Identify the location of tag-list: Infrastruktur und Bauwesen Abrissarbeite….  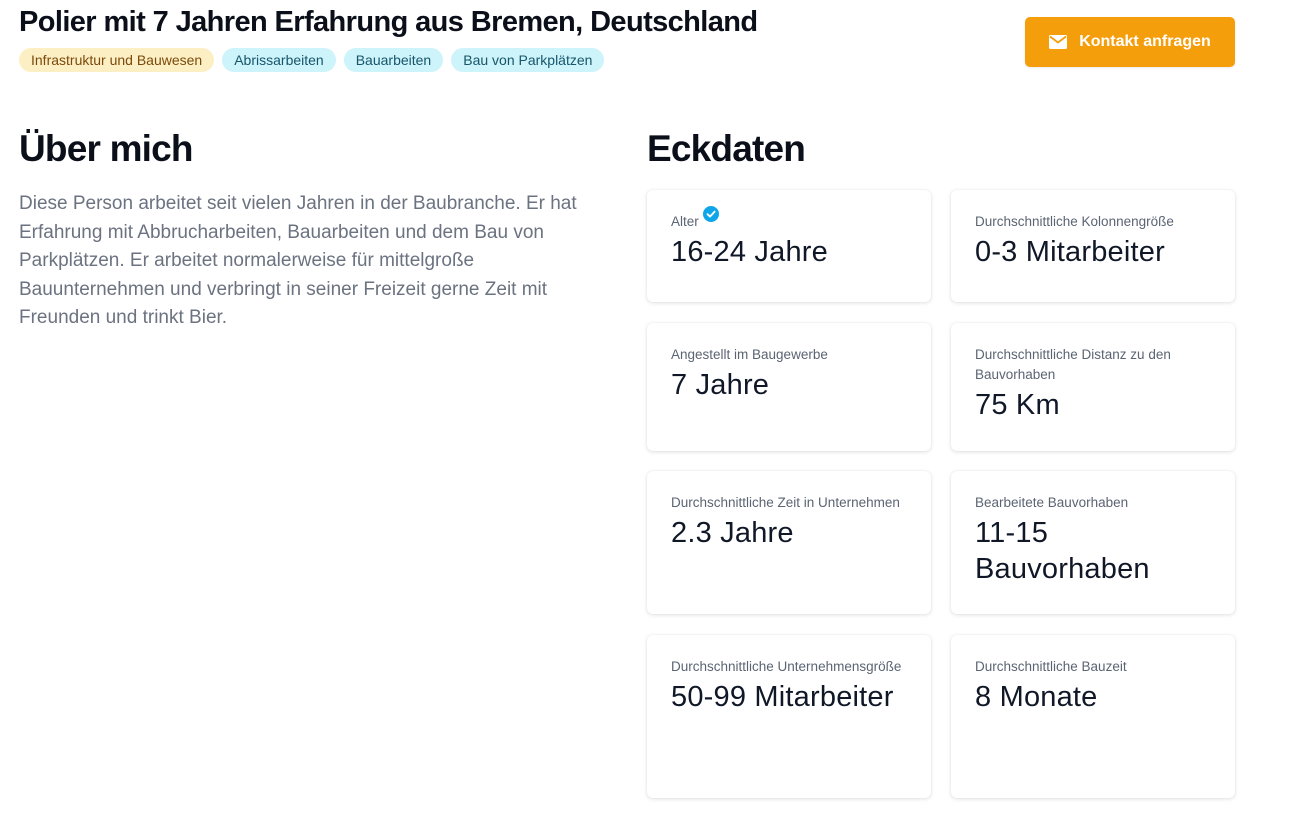
(312, 60).